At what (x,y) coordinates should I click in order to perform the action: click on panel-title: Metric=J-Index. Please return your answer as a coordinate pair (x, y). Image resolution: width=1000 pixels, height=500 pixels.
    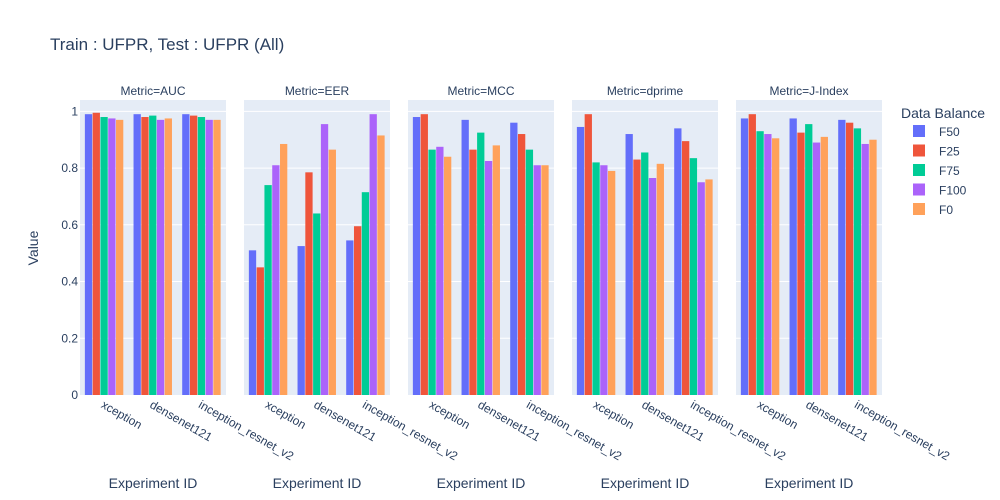
    Looking at the image, I should click on (808, 91).